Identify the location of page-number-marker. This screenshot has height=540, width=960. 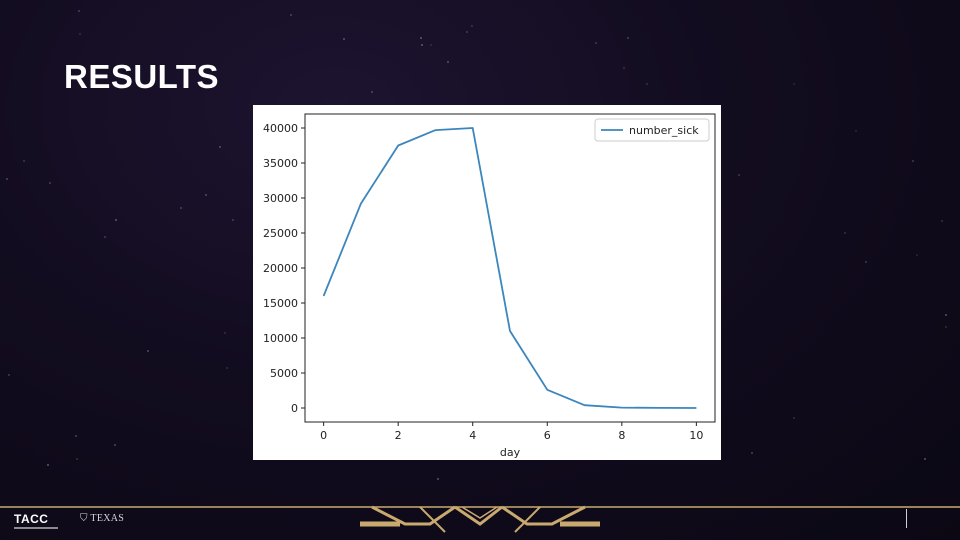
(906, 518).